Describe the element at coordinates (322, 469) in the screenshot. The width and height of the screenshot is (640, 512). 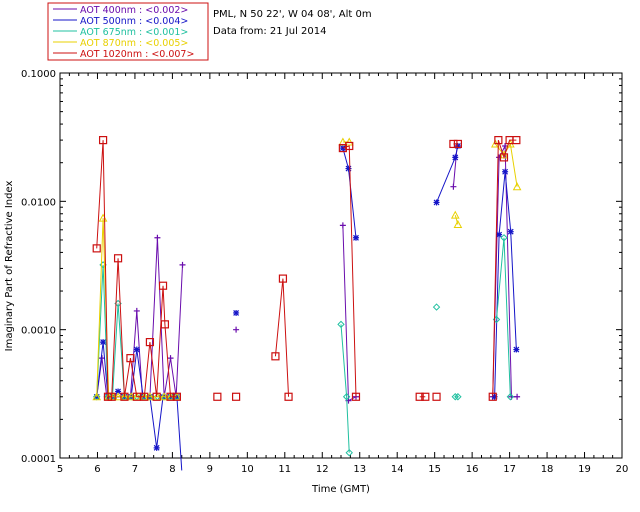
I see `x-tick-label: 12` at that location.